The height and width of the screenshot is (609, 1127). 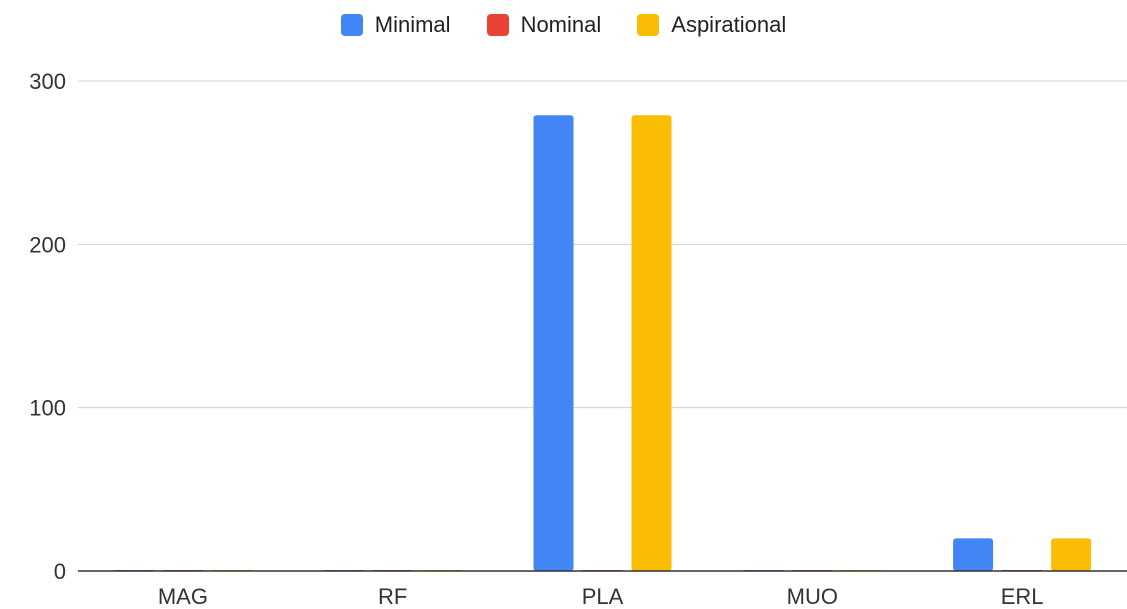 I want to click on x-tick-label: ERL, so click(x=1022, y=596).